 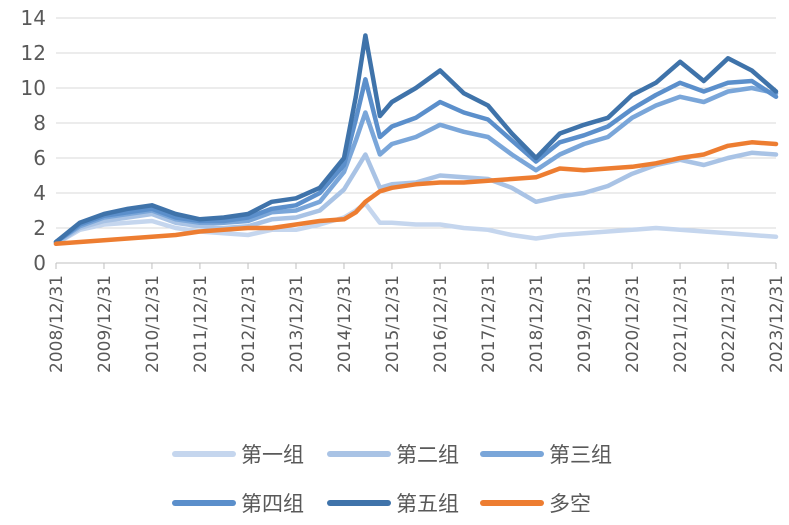 What do you see at coordinates (345, 324) in the screenshot?
I see `x-tick-label: 2014/12/31` at bounding box center [345, 324].